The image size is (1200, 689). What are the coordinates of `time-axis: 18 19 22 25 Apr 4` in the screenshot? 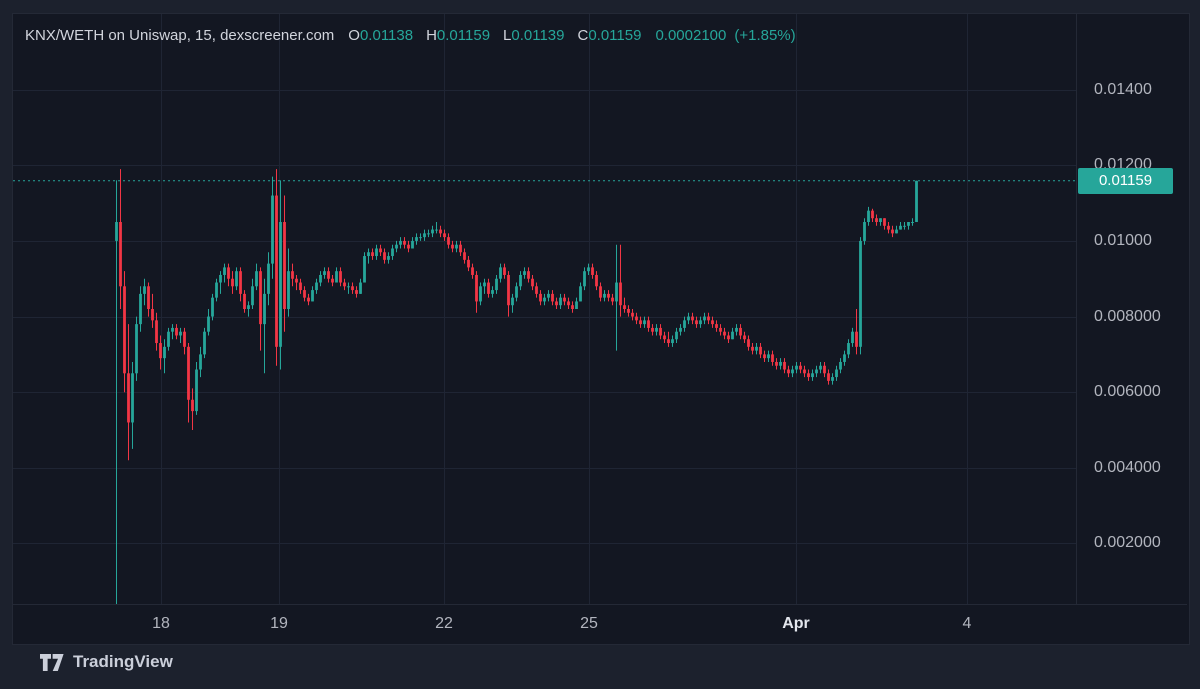 It's located at (600, 624).